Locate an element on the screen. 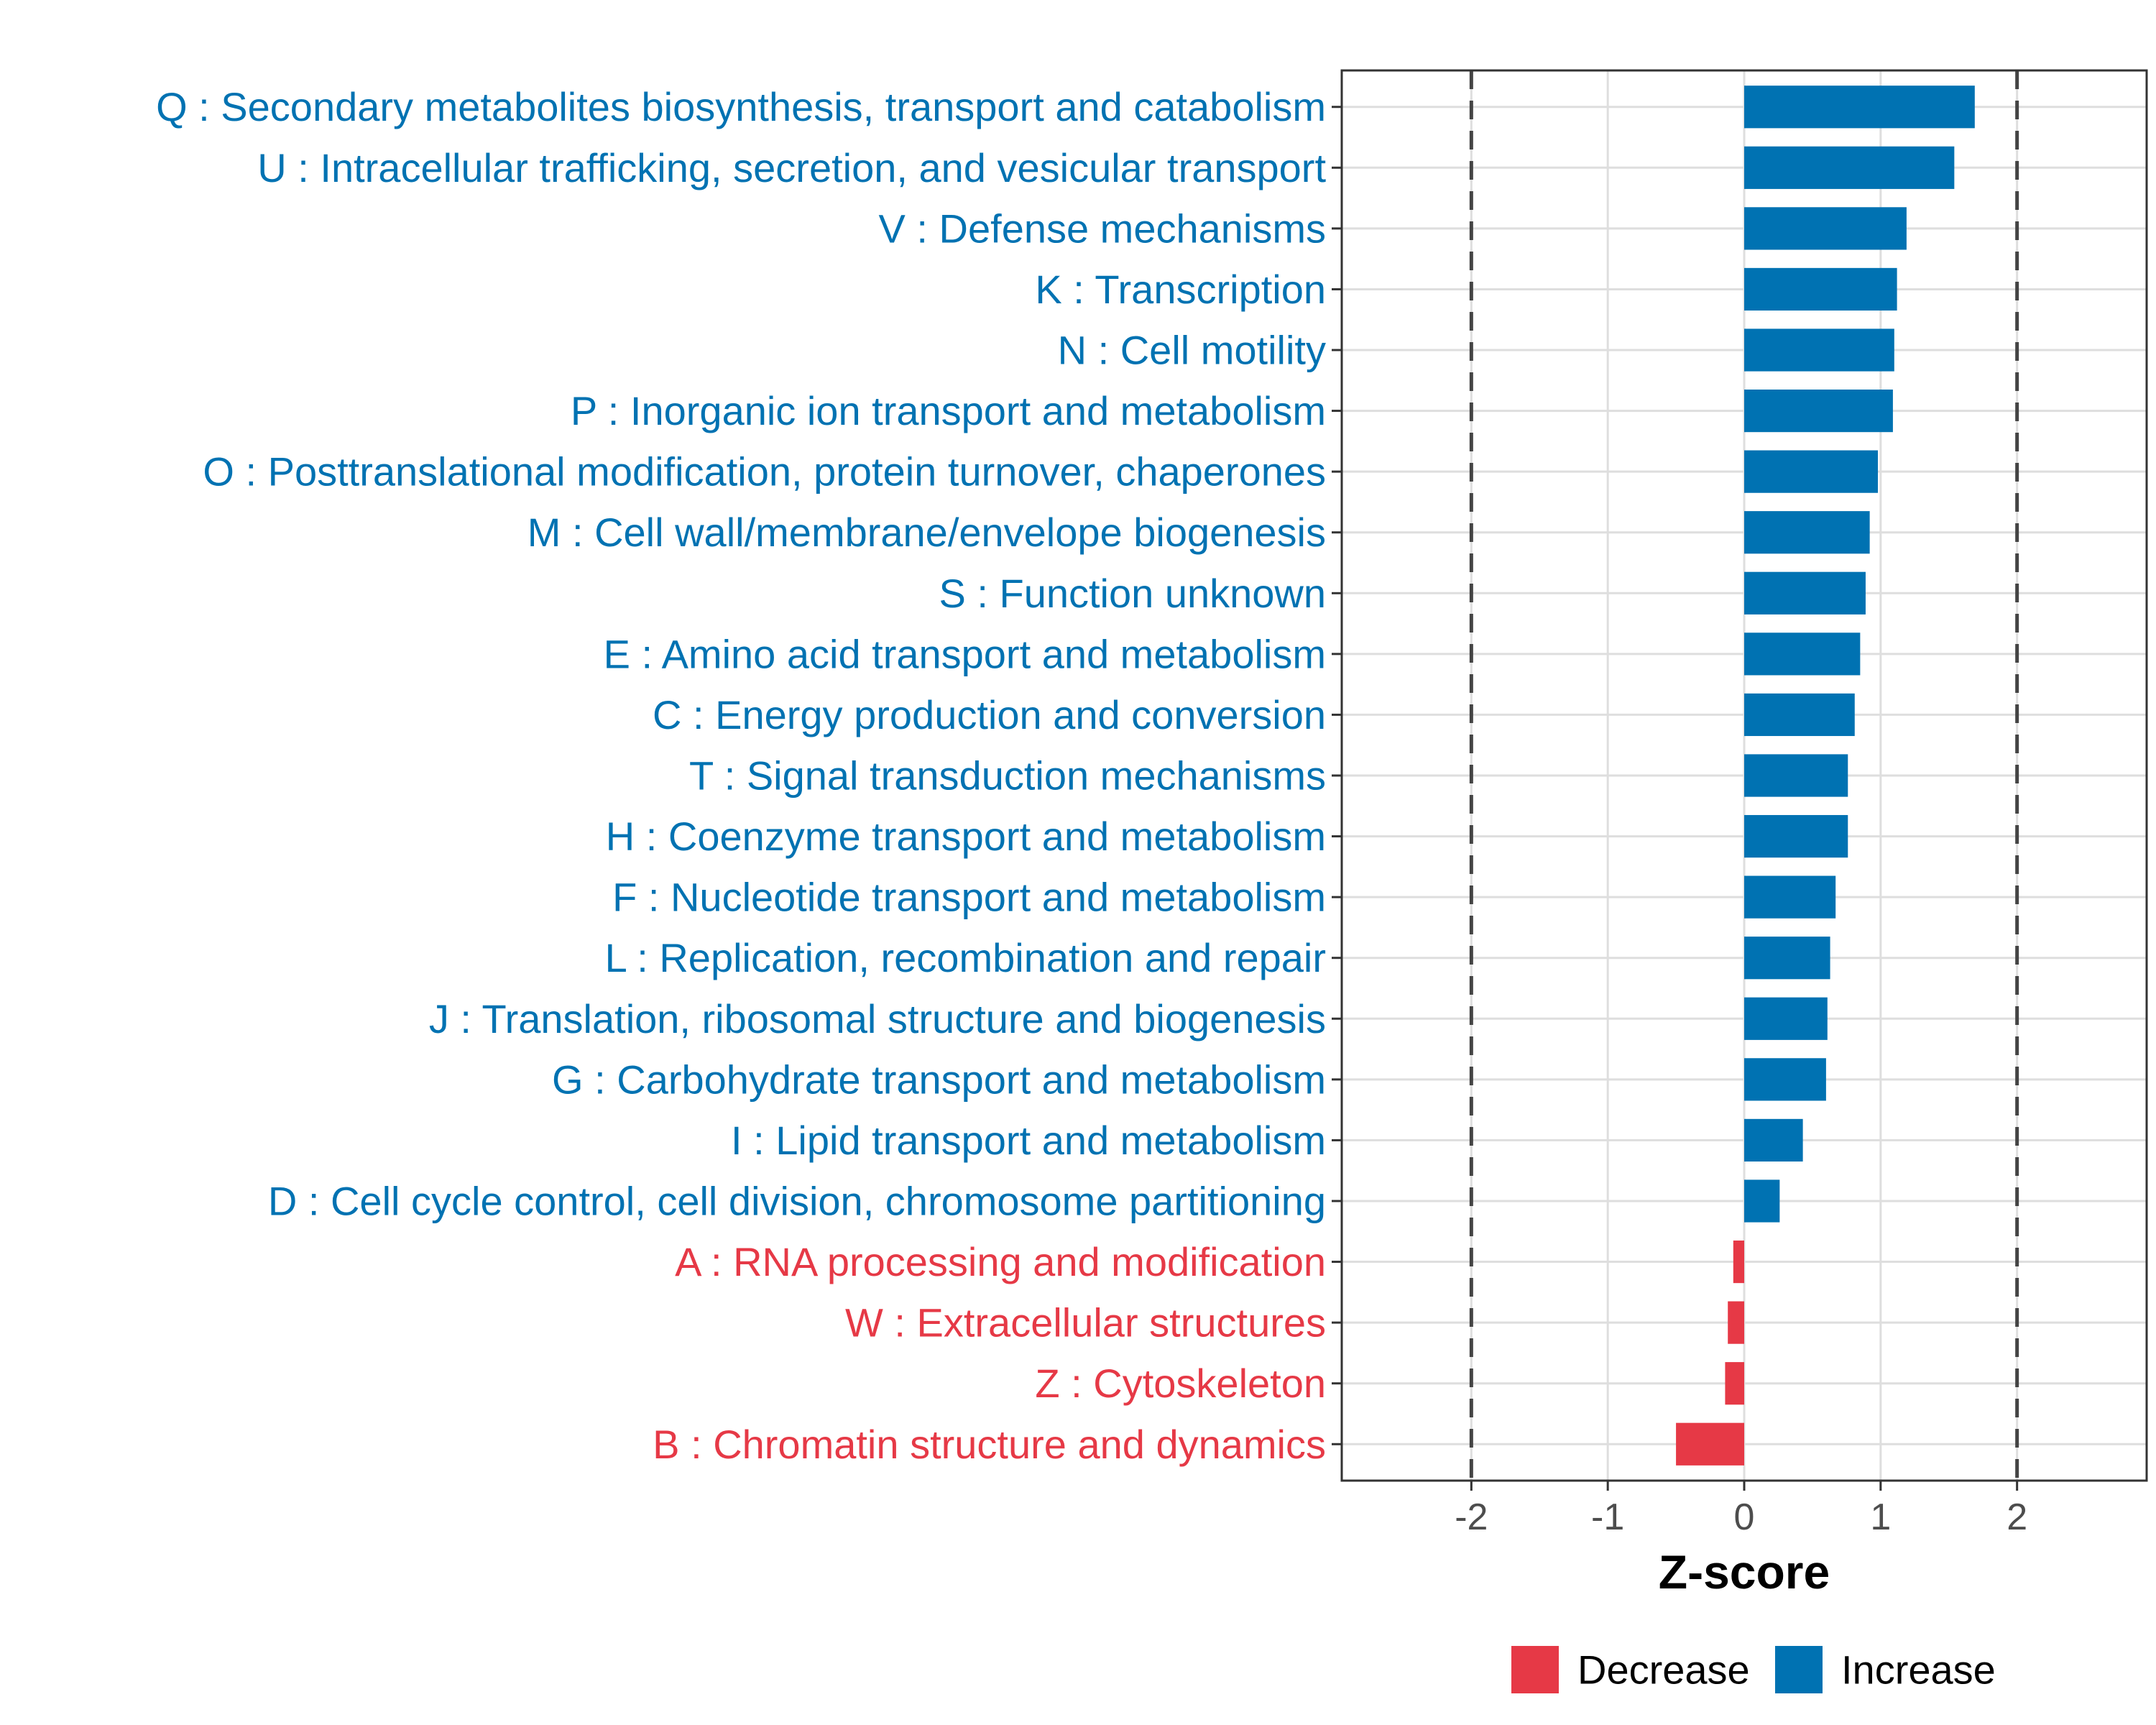  x-tick-label: 2 is located at coordinates (2017, 1517).